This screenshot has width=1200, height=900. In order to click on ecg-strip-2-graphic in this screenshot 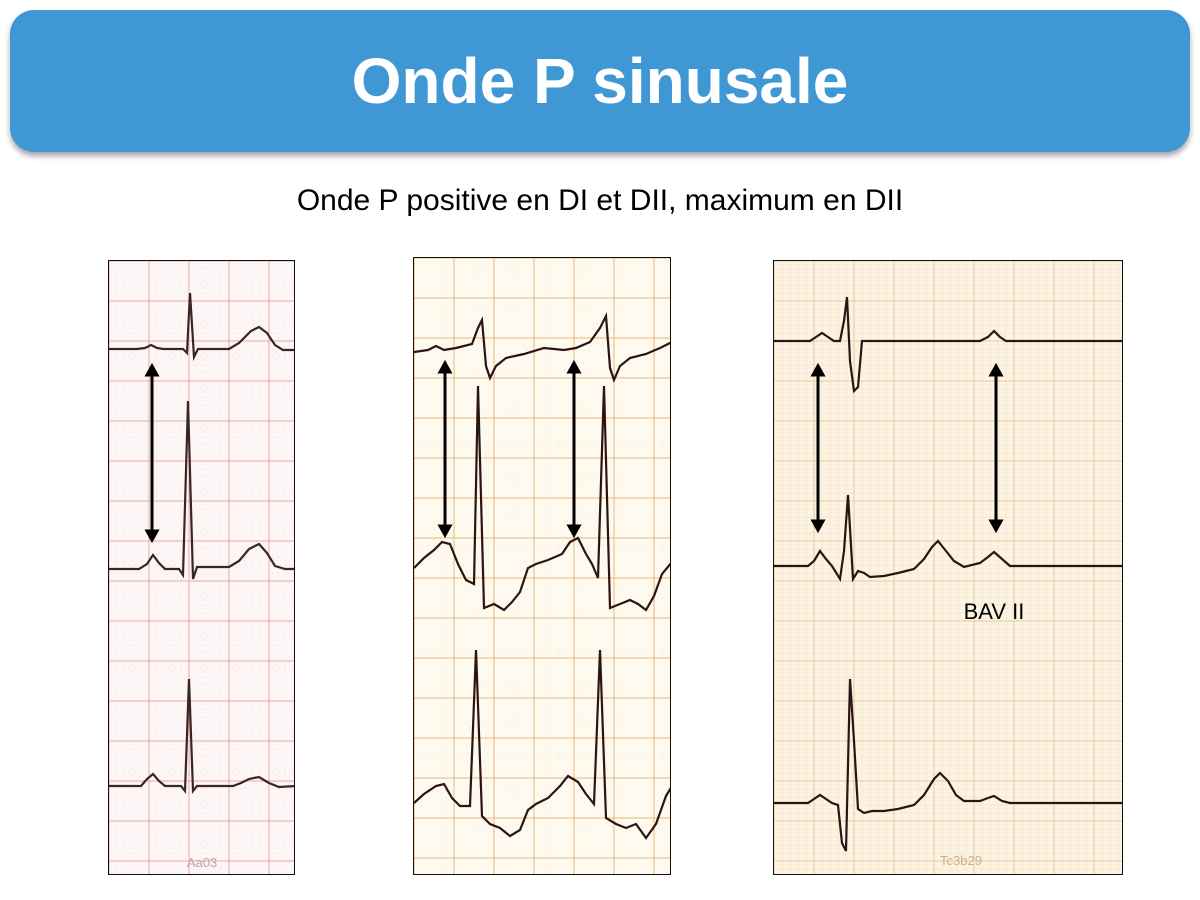, I will do `click(542, 566)`.